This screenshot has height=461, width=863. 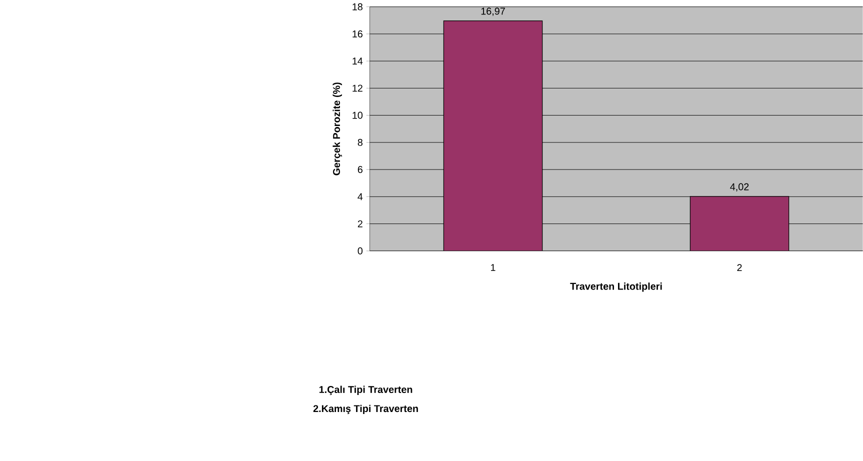 I want to click on y-tick-label: 10, so click(x=357, y=115).